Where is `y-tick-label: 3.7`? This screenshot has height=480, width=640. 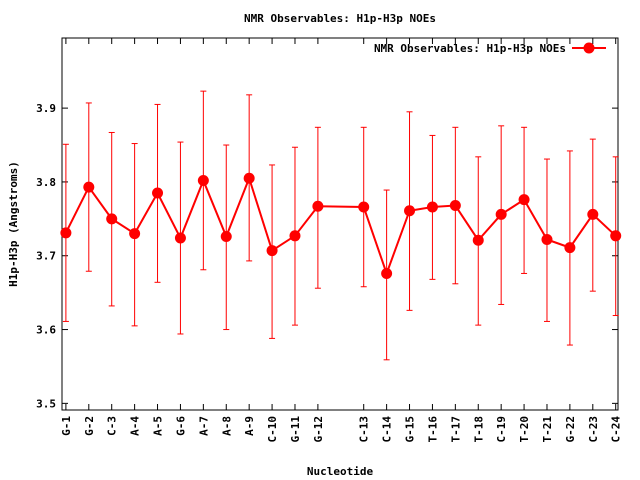 y-tick-label: 3.7 is located at coordinates (46, 256).